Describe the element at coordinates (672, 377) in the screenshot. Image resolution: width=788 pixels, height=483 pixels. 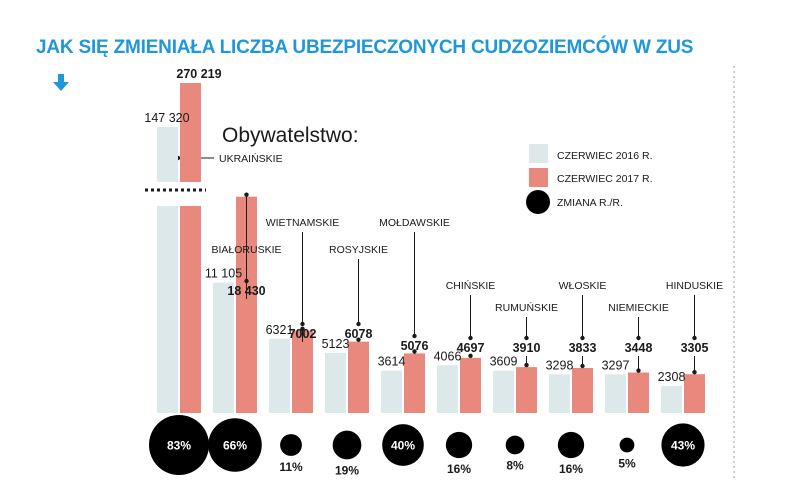
I see `value-label-2016-hinduskie: 2308` at that location.